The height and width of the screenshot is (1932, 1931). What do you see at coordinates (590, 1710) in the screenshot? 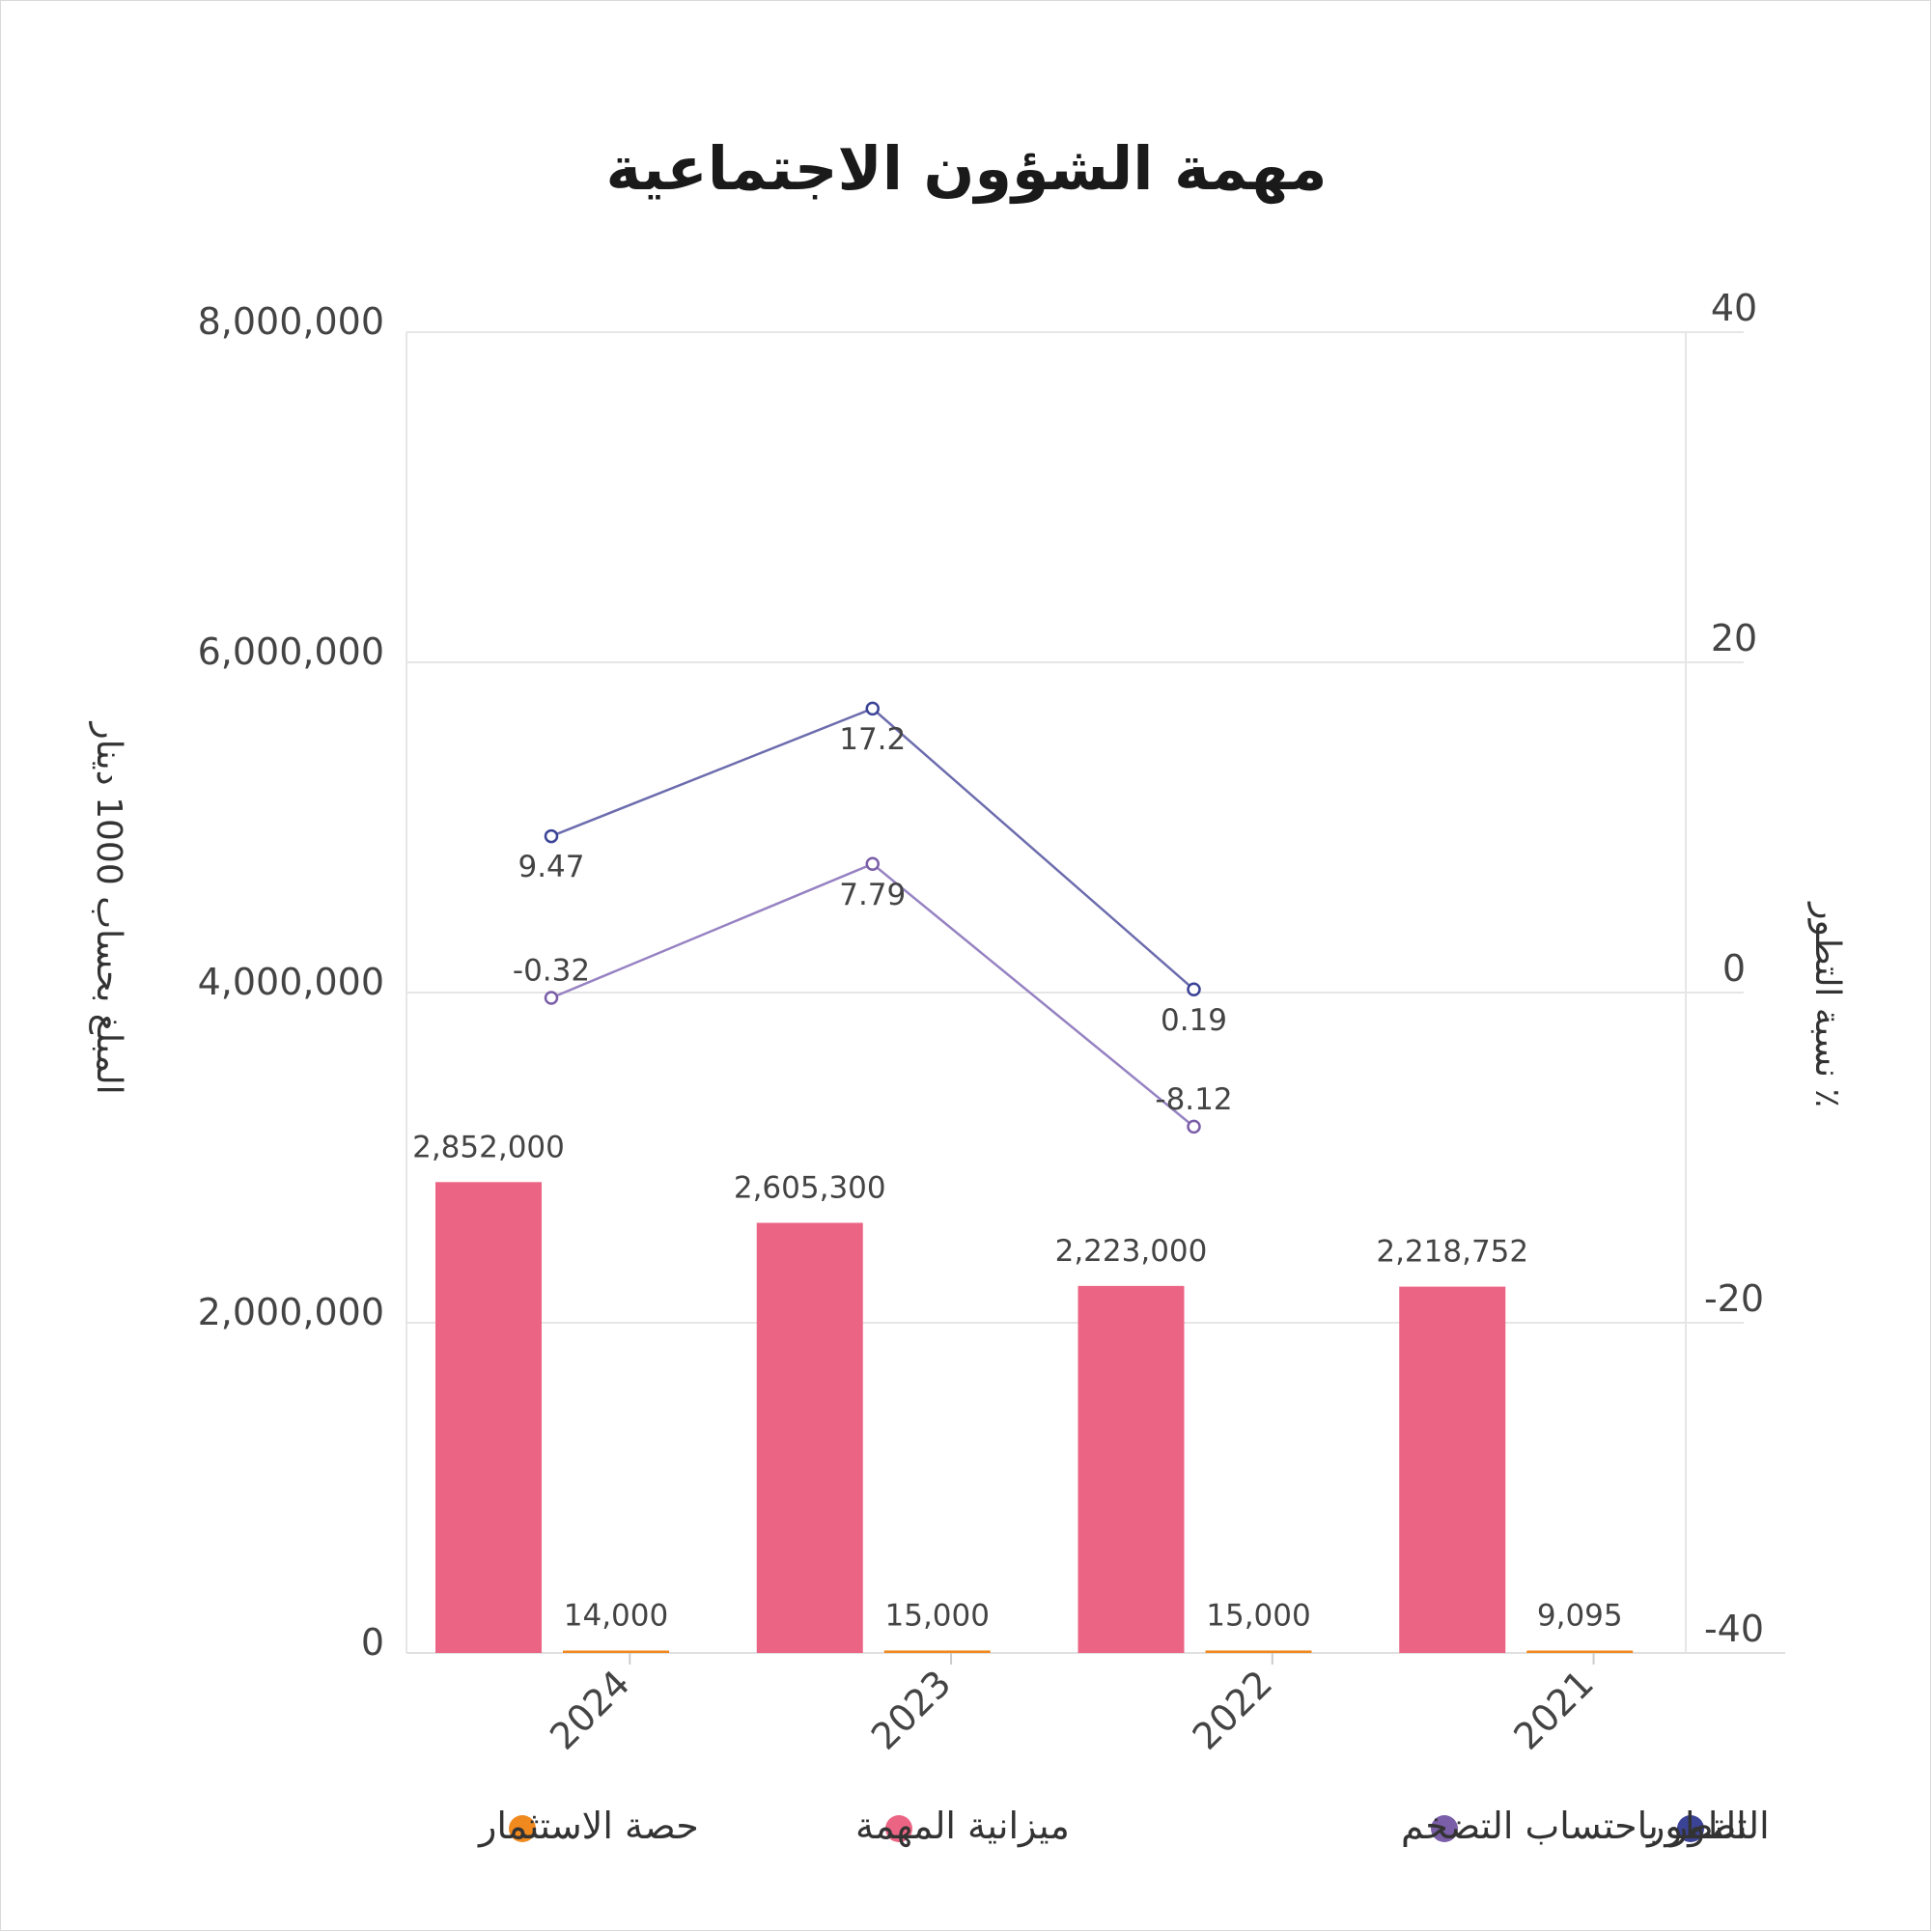
I see `x-tick-label: 2024` at bounding box center [590, 1710].